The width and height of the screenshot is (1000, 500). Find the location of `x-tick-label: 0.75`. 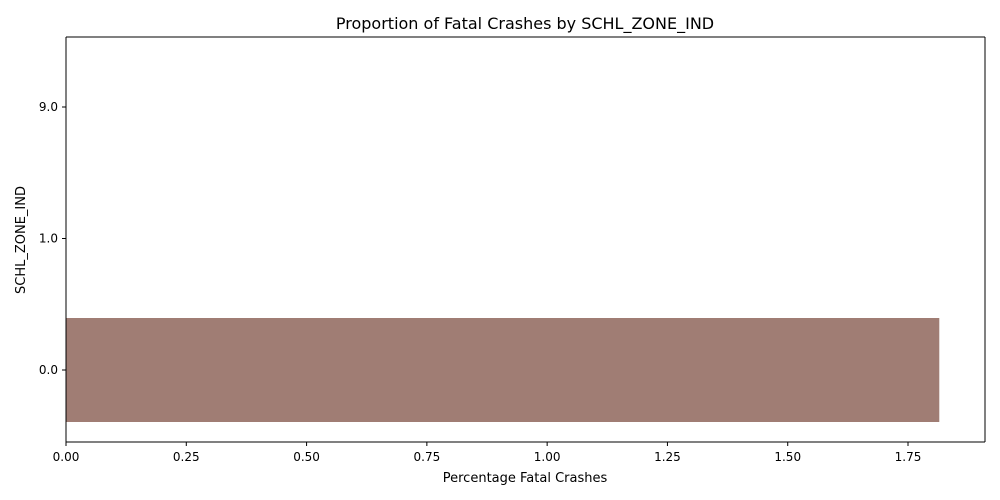

x-tick-label: 0.75 is located at coordinates (427, 457).